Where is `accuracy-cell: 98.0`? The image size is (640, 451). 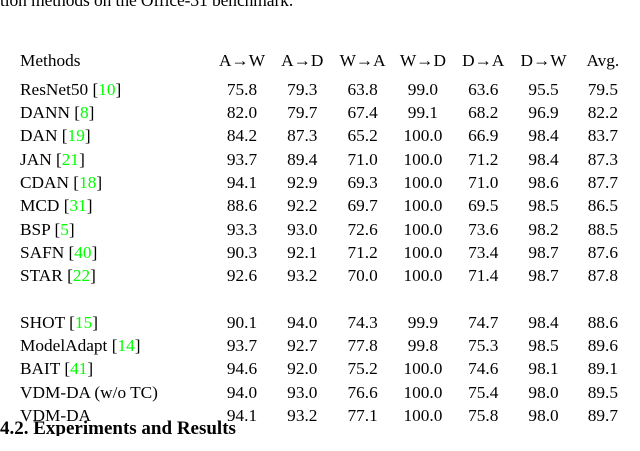 accuracy-cell: 98.0 is located at coordinates (543, 415).